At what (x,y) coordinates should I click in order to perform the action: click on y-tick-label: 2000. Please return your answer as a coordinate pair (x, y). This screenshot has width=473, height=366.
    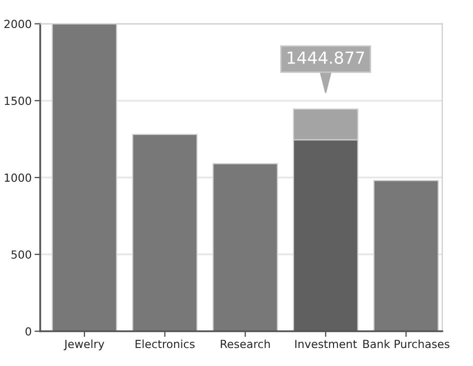
    Looking at the image, I should click on (18, 24).